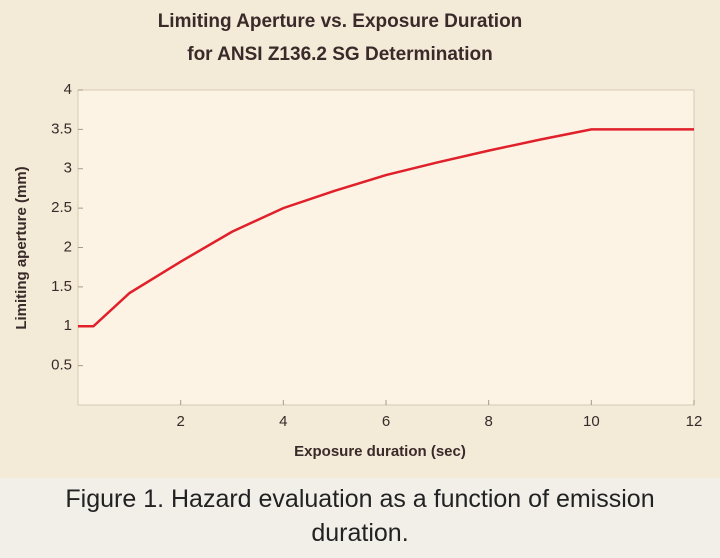 The image size is (720, 558). What do you see at coordinates (339, 54) in the screenshot?
I see `chart-title: for ANSI Z136.2 SG Determination` at bounding box center [339, 54].